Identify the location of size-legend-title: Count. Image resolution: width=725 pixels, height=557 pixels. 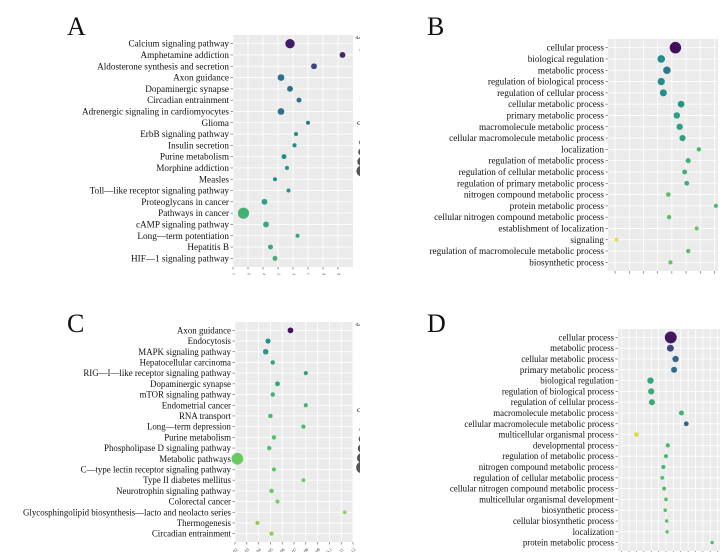
(358, 124).